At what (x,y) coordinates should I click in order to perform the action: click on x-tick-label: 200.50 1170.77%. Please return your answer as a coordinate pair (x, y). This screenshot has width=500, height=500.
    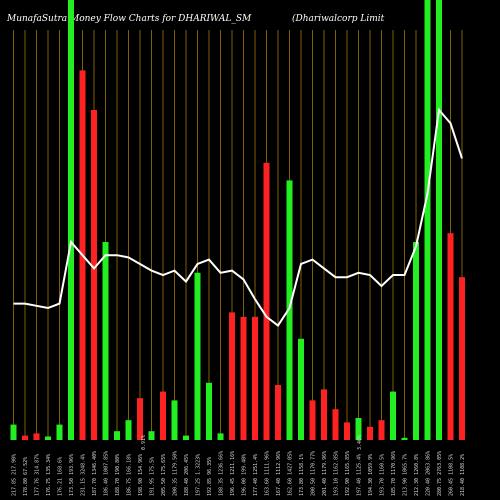
    Looking at the image, I should click on (314, 473).